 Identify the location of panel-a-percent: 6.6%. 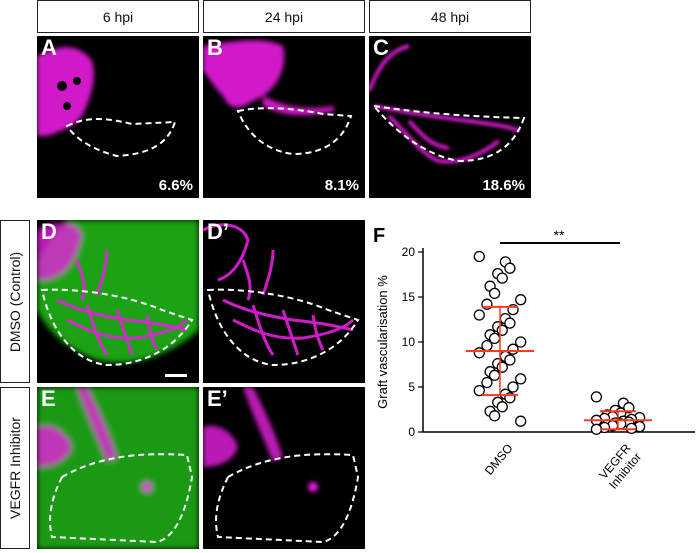
(175, 185).